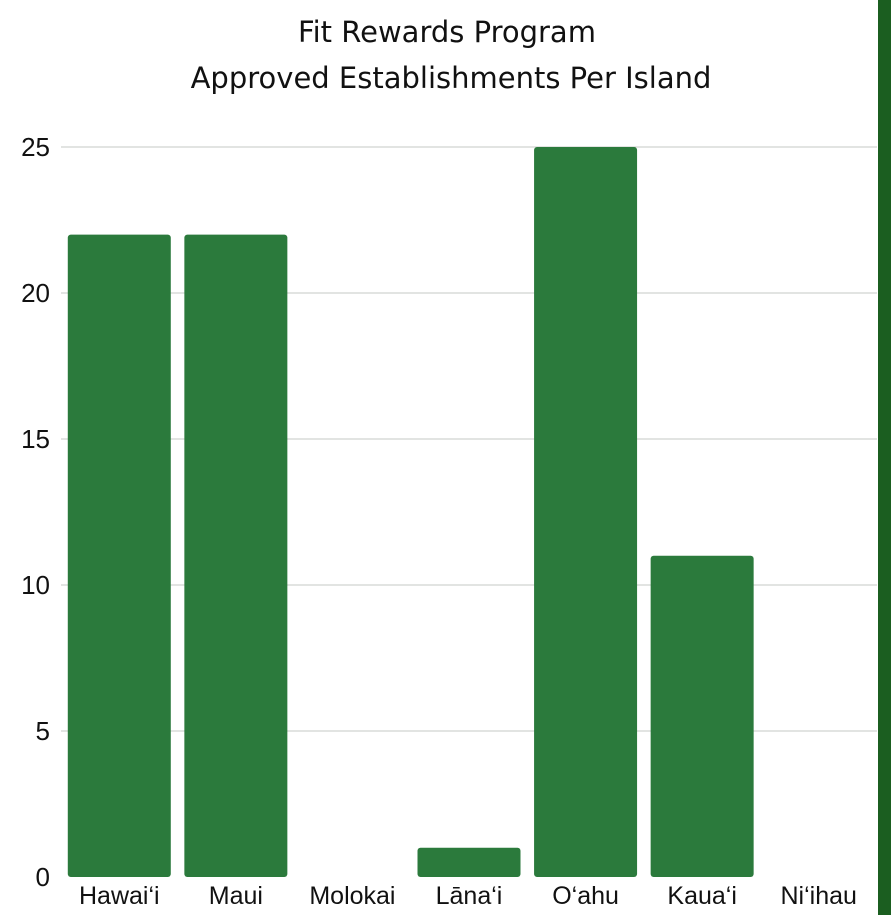  What do you see at coordinates (451, 78) in the screenshot?
I see `chart-title-line-2: Approved Establishments Per Island` at bounding box center [451, 78].